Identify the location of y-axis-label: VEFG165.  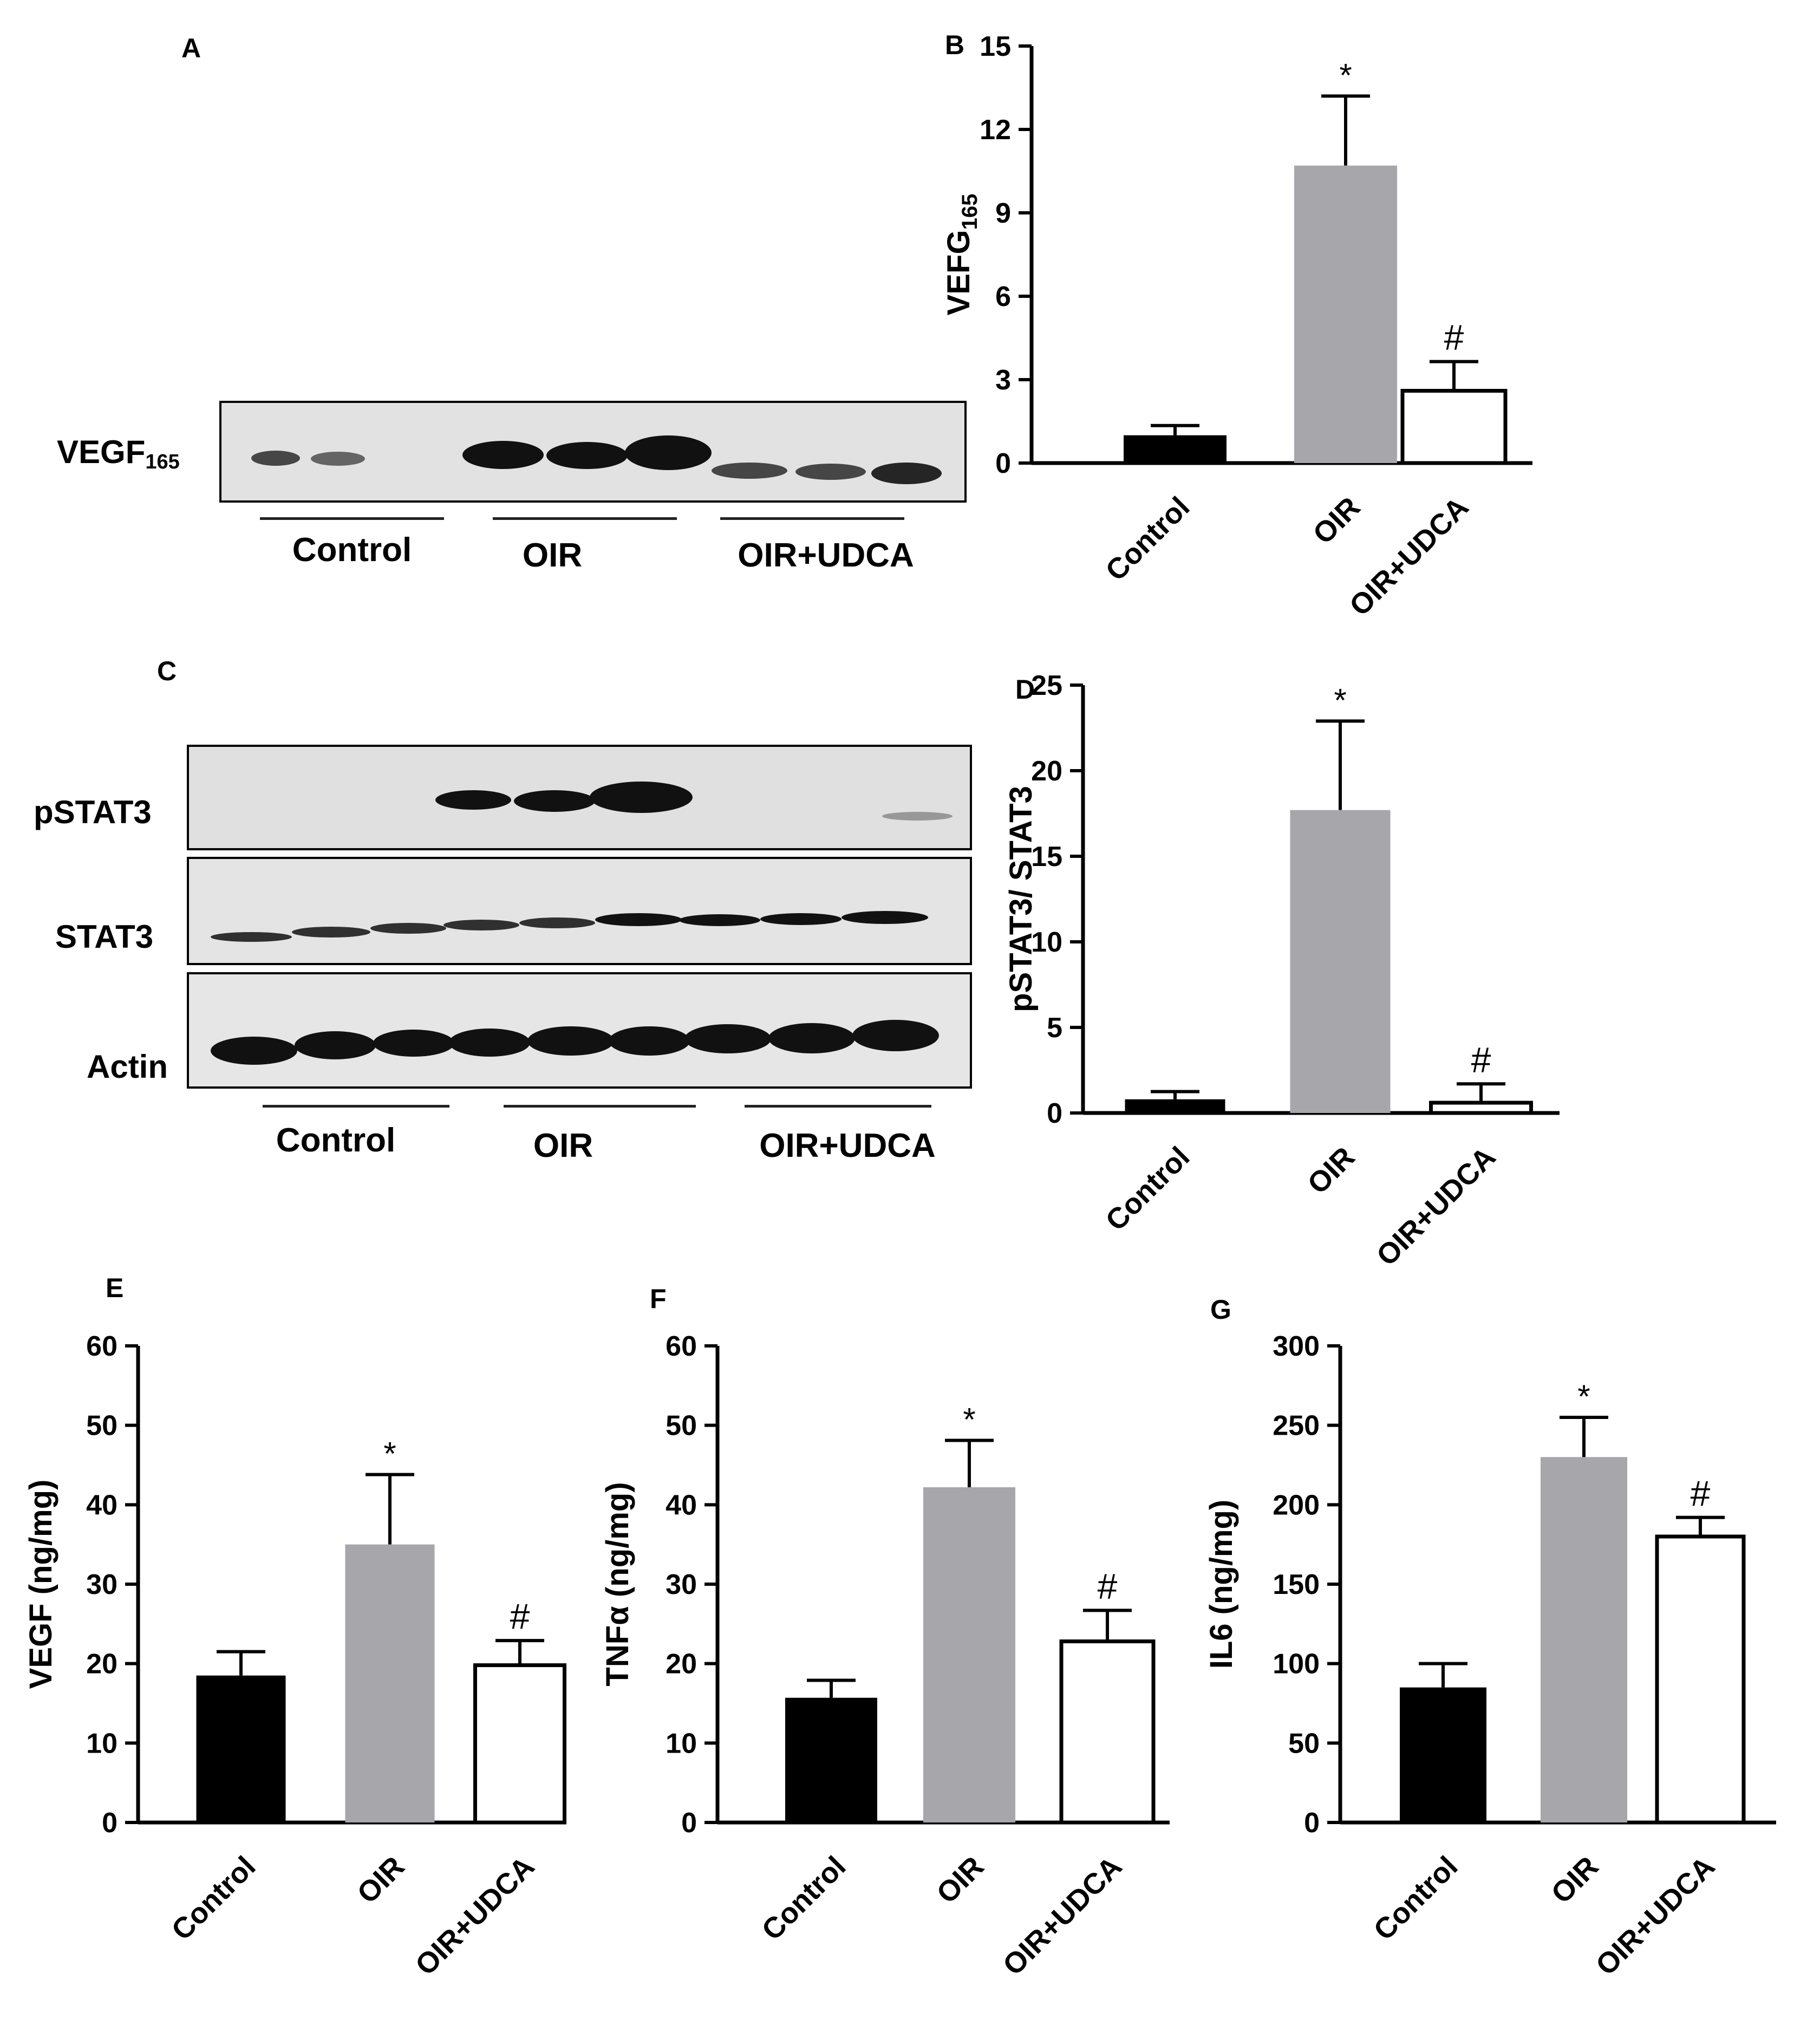
(961, 255).